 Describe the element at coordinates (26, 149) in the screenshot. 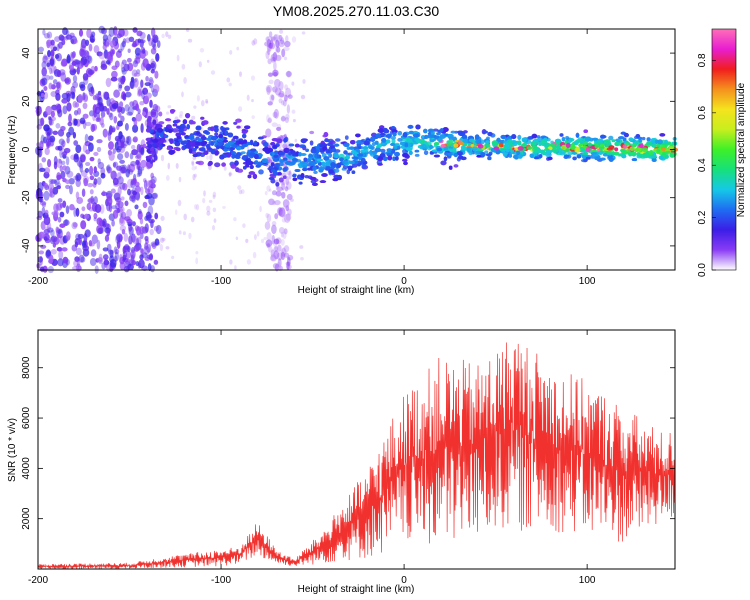

I see `spectrogram-y-tick-label: 0` at that location.